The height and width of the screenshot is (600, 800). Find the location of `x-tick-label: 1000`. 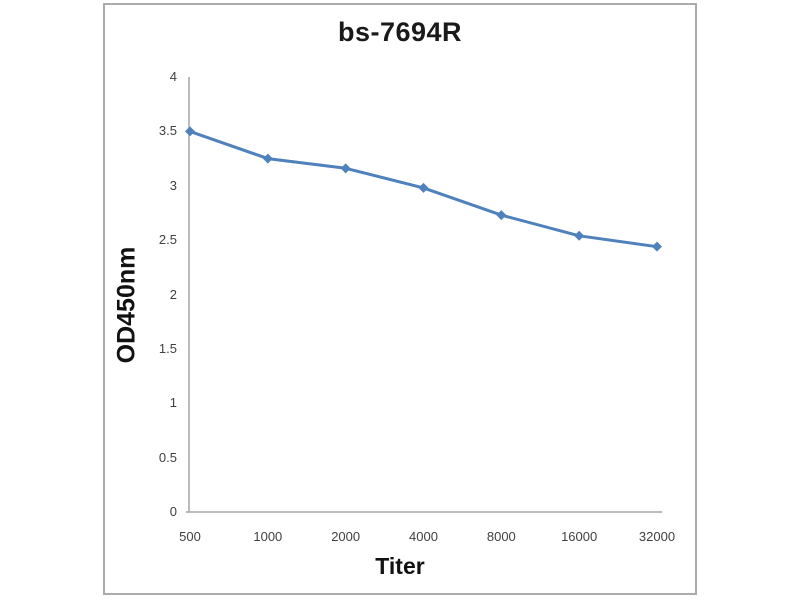

x-tick-label: 1000 is located at coordinates (268, 536).